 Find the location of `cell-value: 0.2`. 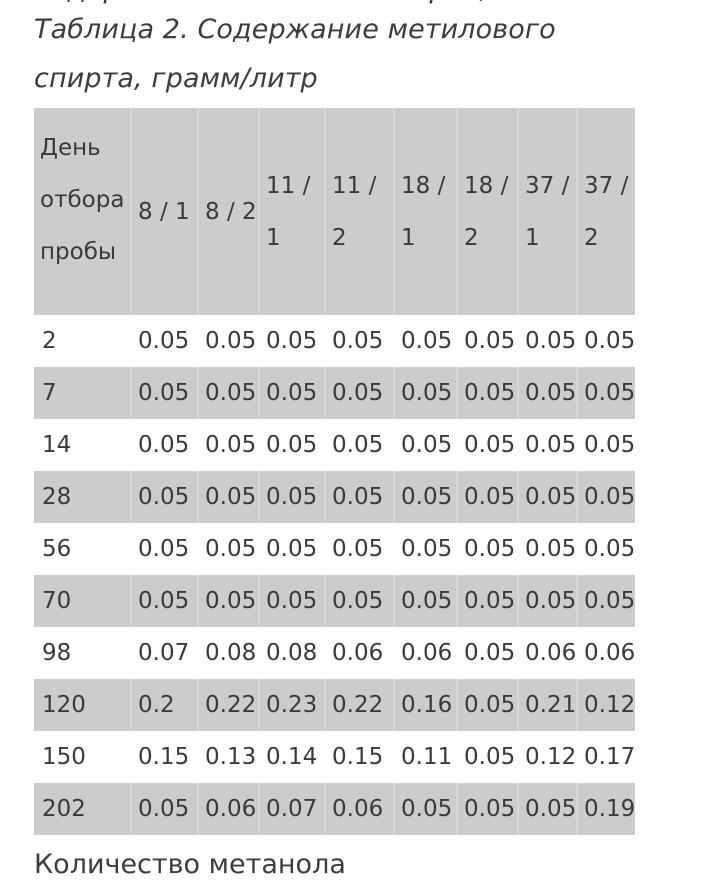

cell-value: 0.2 is located at coordinates (165, 705).